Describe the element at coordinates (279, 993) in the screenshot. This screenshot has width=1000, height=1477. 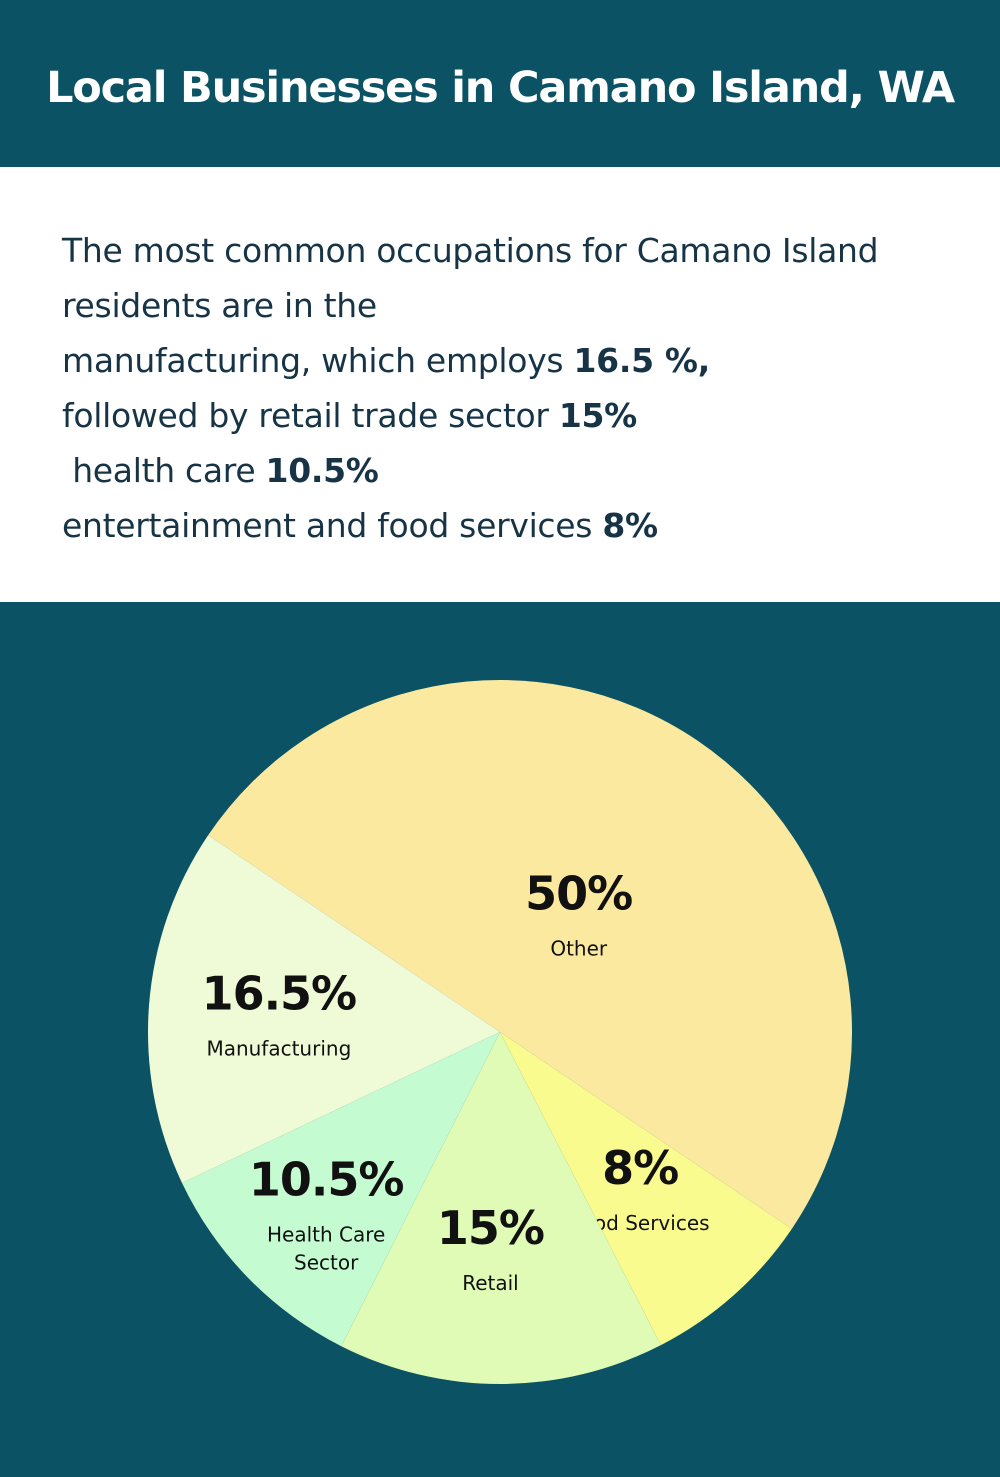
I see `pie-value-label-manufacturing: 16.5%` at that location.